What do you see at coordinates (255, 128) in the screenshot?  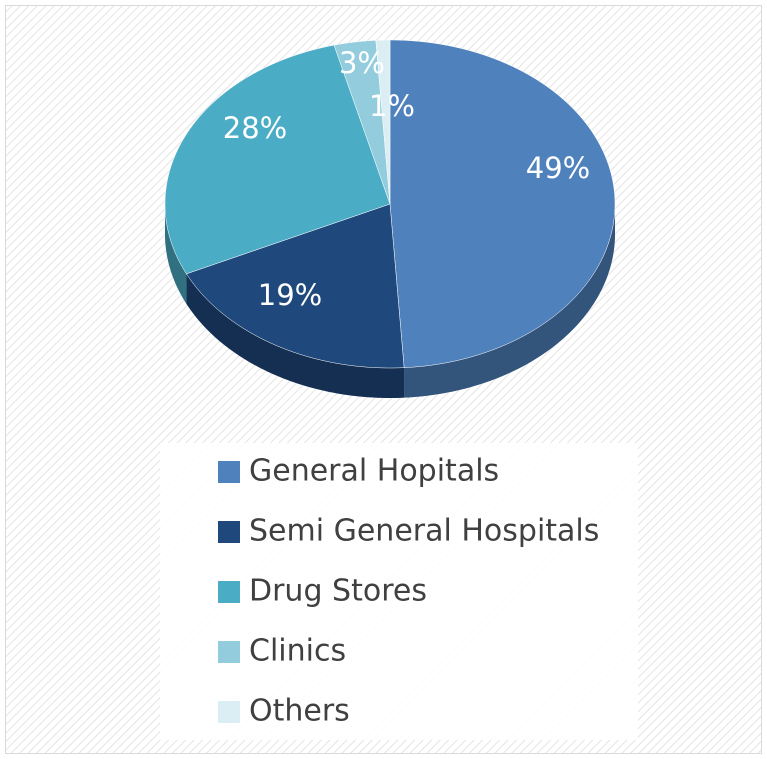 I see `data-label: 28%` at bounding box center [255, 128].